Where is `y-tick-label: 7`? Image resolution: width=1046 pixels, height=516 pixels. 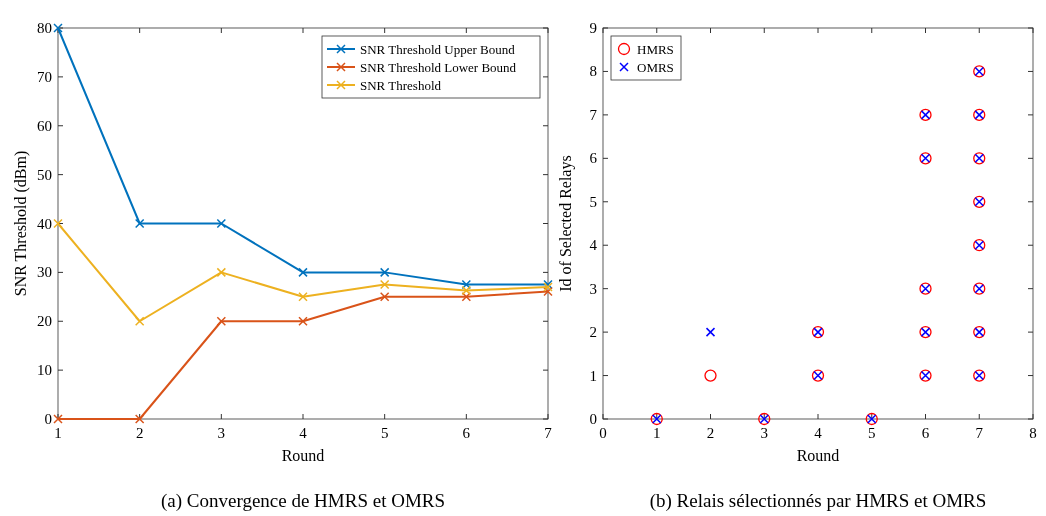 y-tick-label: 7 is located at coordinates (593, 114).